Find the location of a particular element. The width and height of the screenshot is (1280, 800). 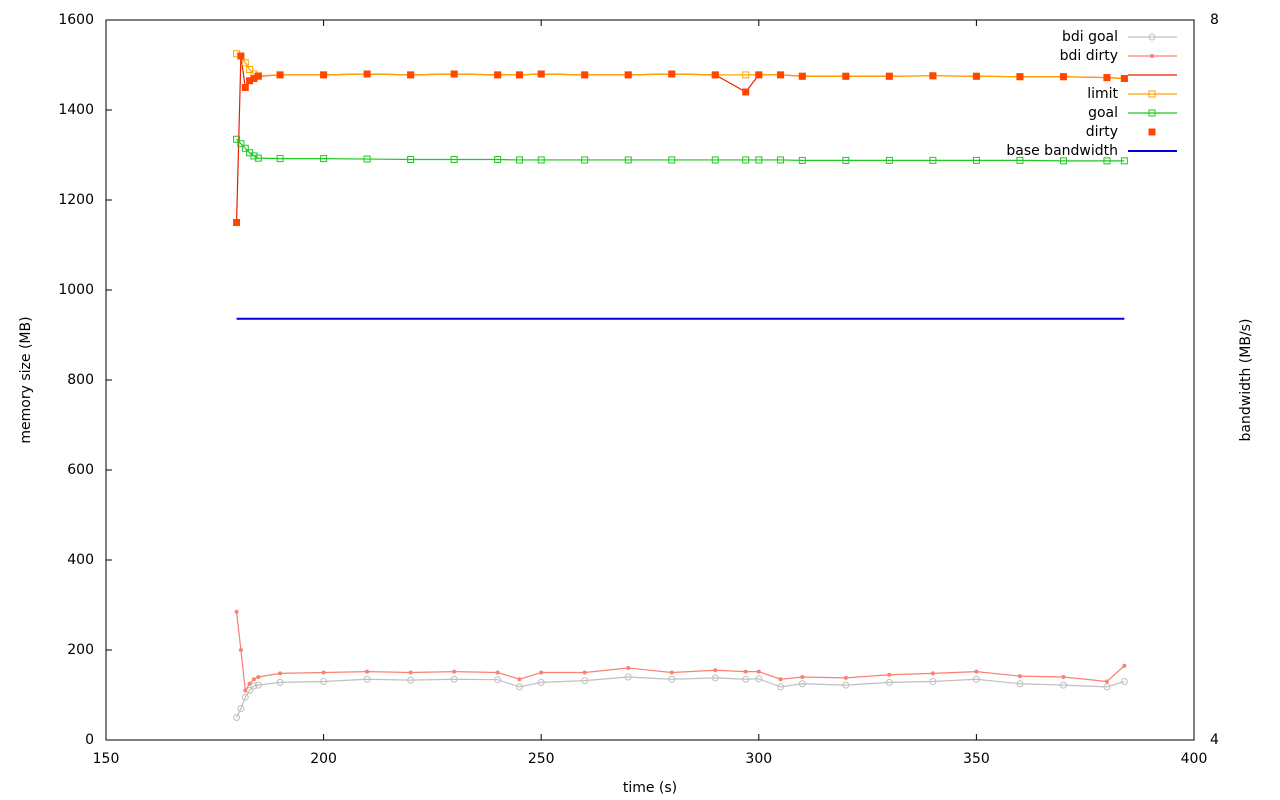

y2-tick-label: 8 is located at coordinates (1214, 20).